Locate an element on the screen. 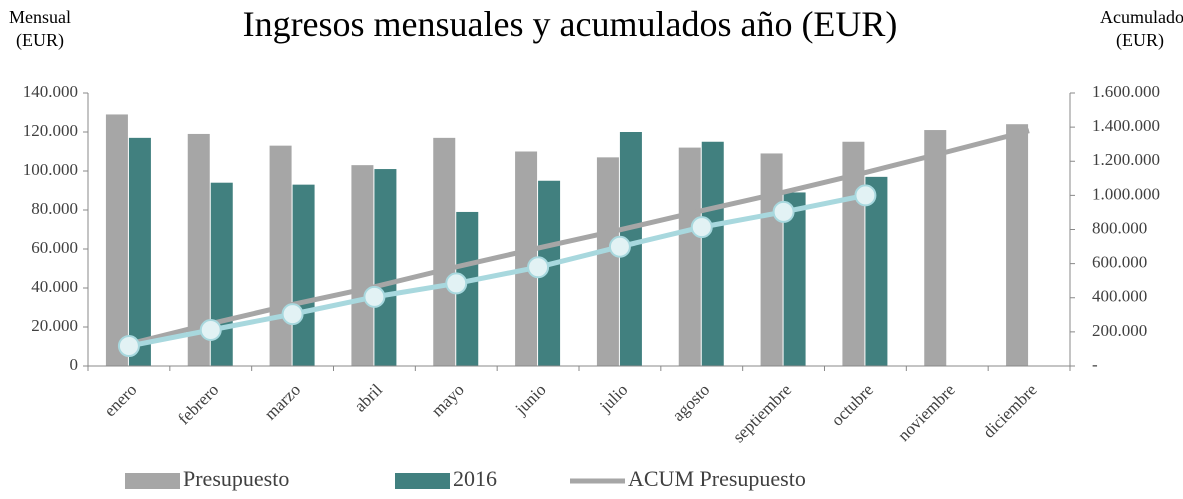 The width and height of the screenshot is (1183, 499). y-tick-label: 60.000 is located at coordinates (54, 247).